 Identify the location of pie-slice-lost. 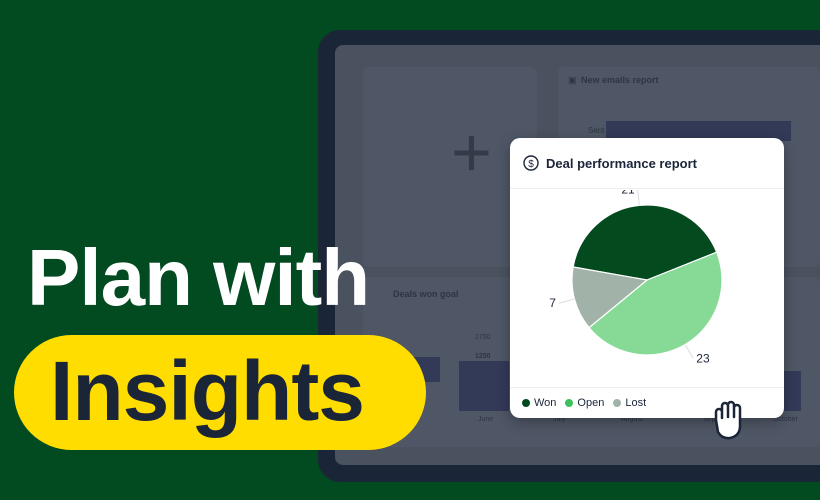
(610, 297).